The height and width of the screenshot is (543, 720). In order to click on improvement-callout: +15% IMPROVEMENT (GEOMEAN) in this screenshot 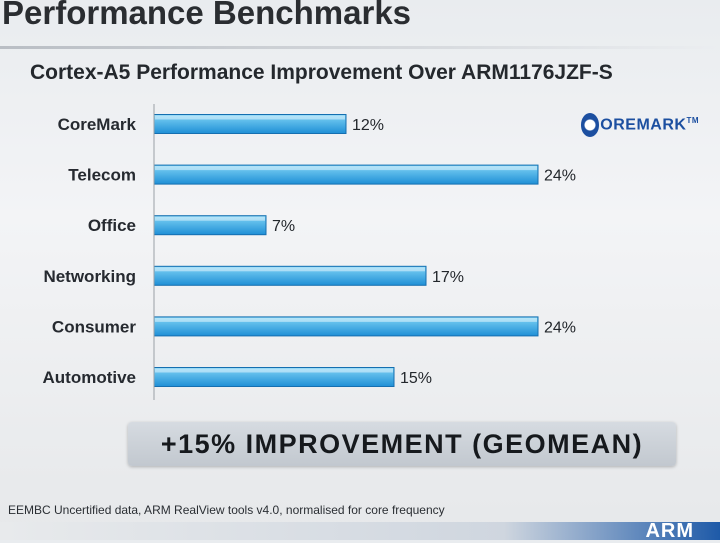, I will do `click(402, 444)`.